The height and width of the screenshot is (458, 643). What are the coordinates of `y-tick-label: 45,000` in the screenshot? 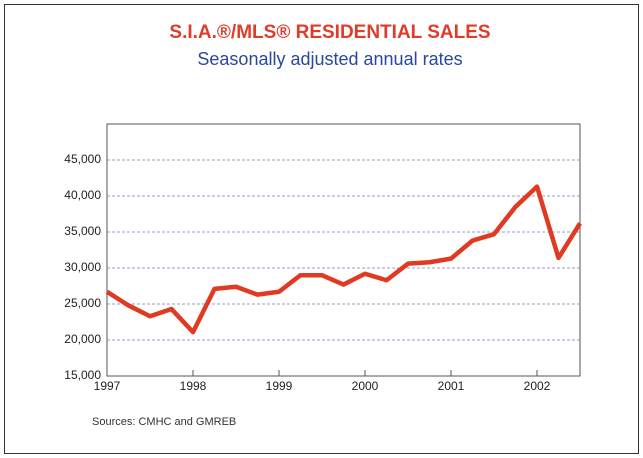 It's located at (82, 159).